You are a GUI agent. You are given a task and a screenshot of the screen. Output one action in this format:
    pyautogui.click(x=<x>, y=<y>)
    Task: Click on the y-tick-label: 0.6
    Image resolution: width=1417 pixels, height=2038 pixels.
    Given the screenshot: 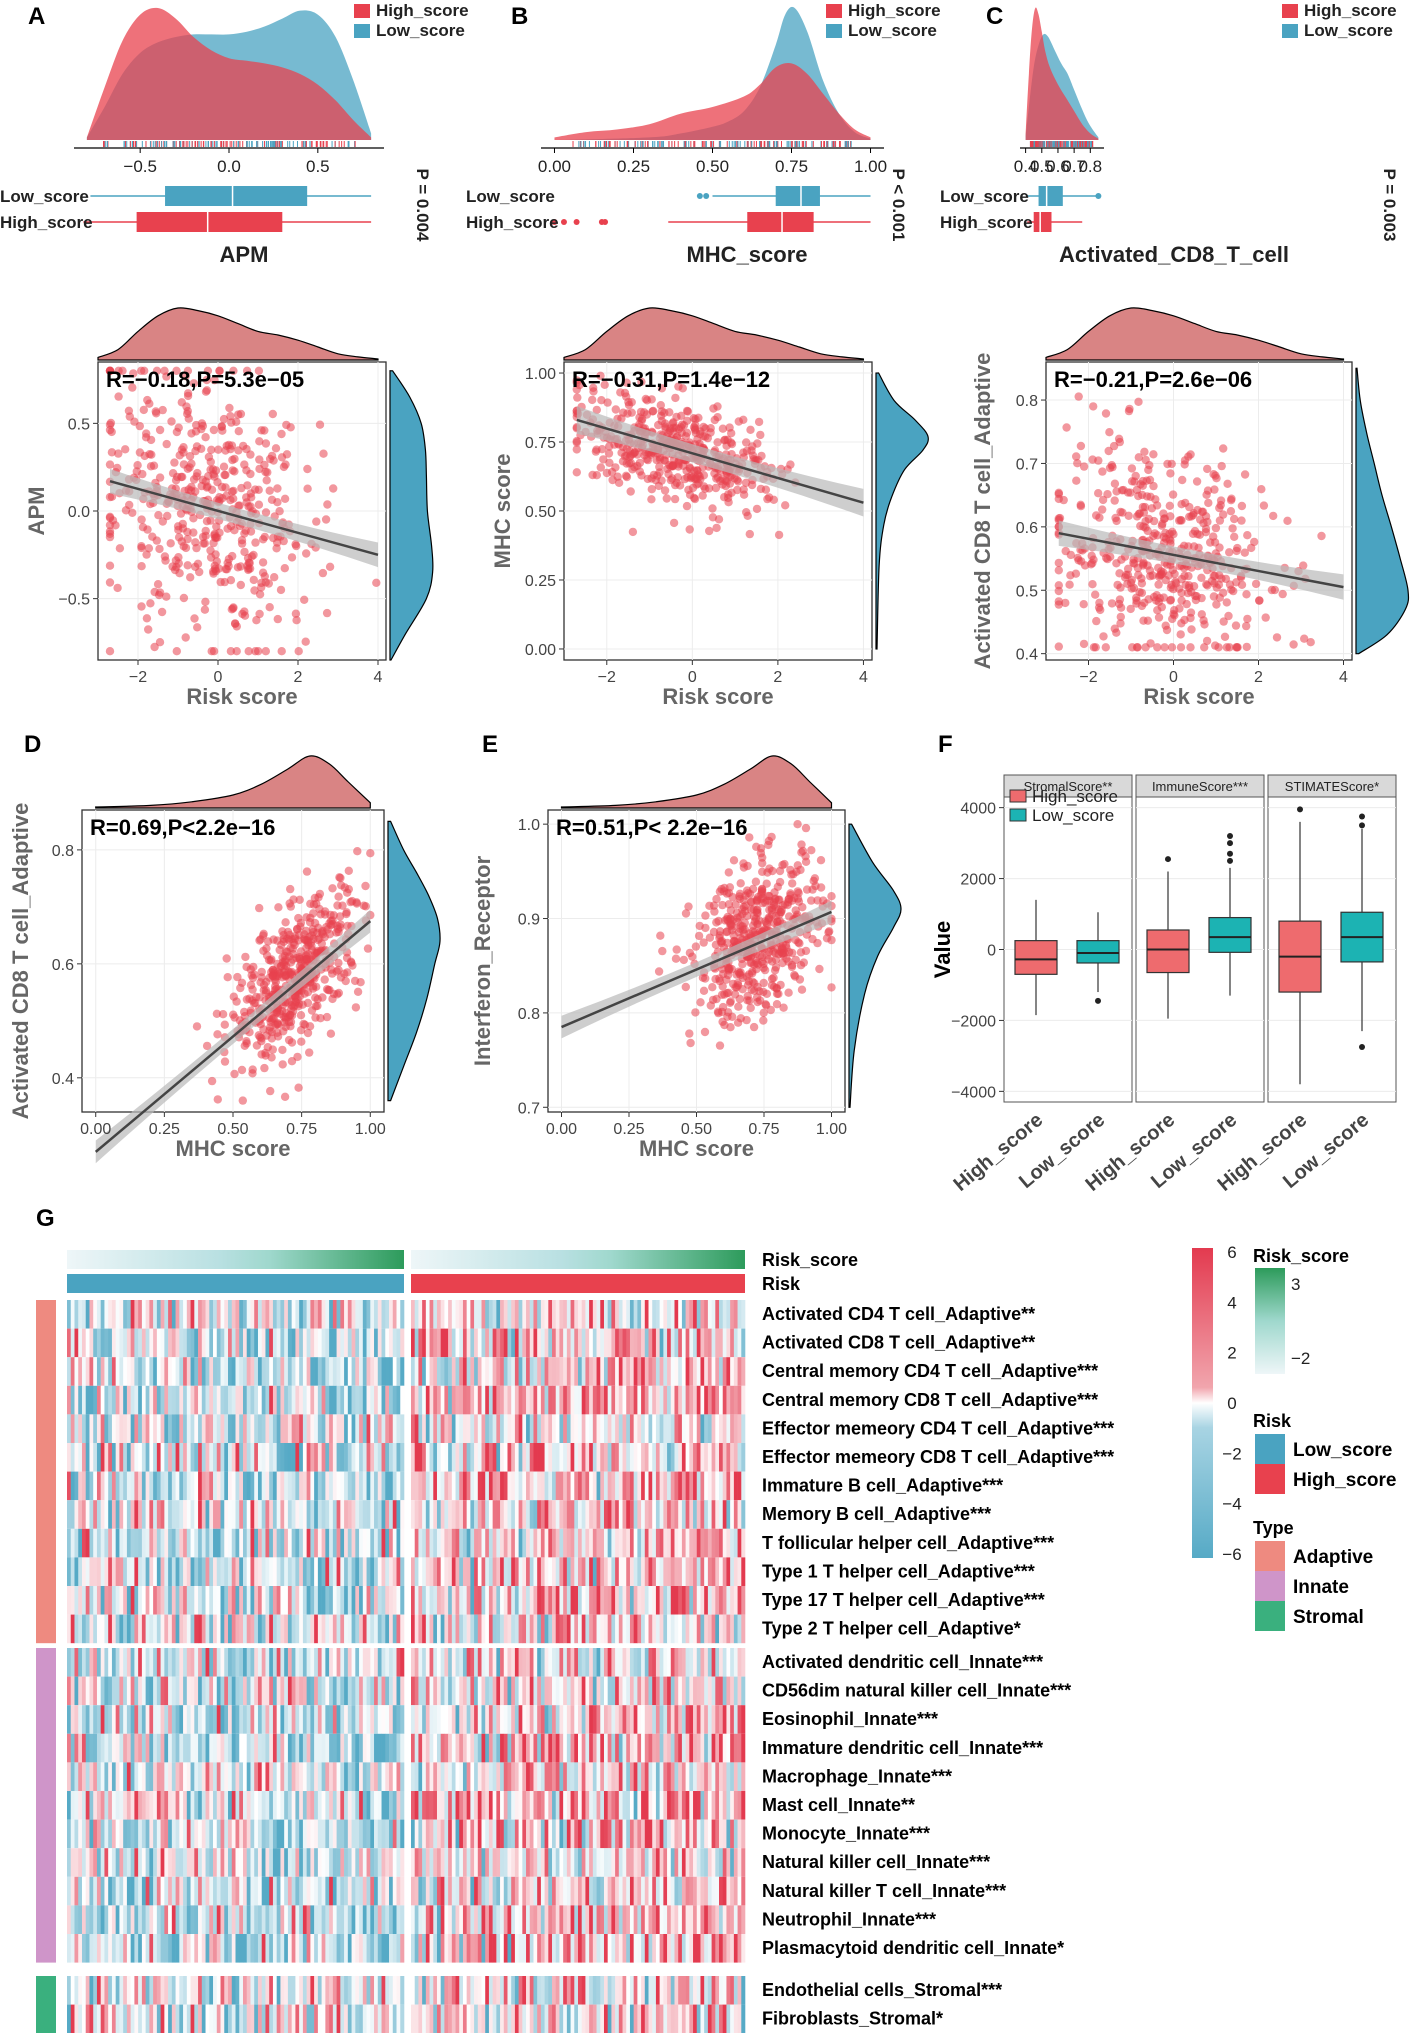 What is the action you would take?
    pyautogui.click(x=1027, y=528)
    